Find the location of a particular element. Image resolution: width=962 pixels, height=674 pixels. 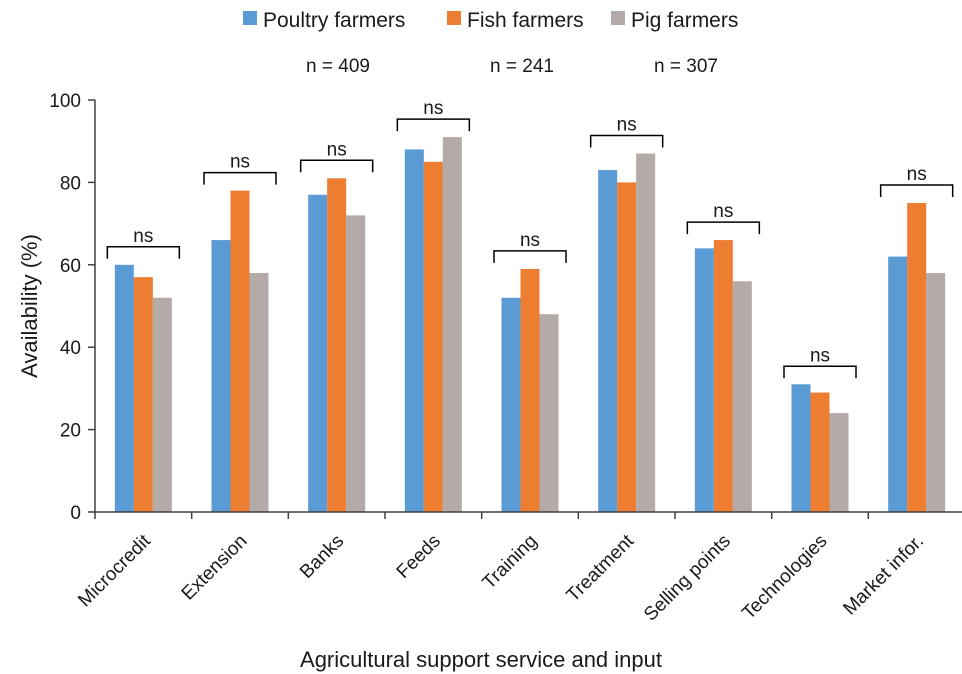

x-tick-label: Feeds is located at coordinates (419, 557).